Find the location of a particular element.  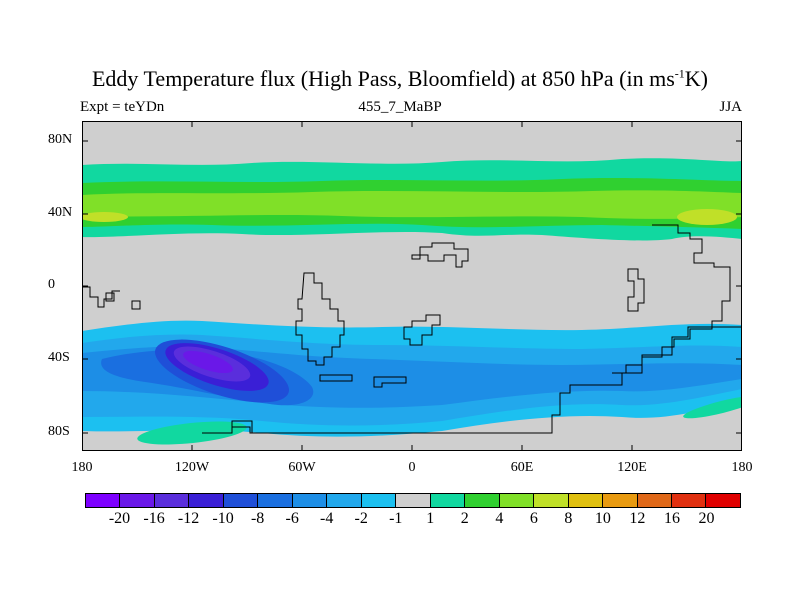

colorbar-label: 16 is located at coordinates (671, 518).